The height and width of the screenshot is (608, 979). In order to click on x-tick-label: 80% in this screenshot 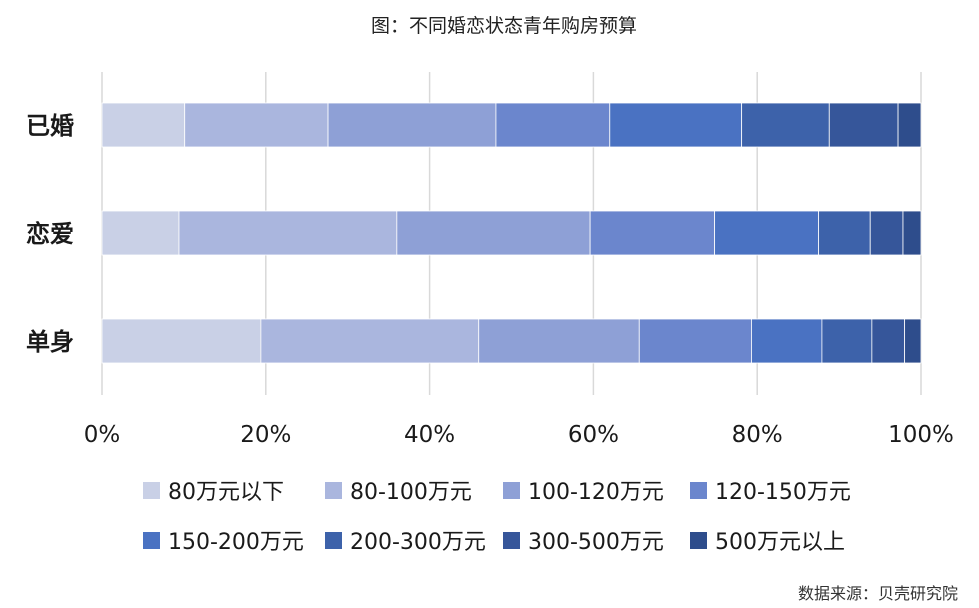, I will do `click(757, 435)`.